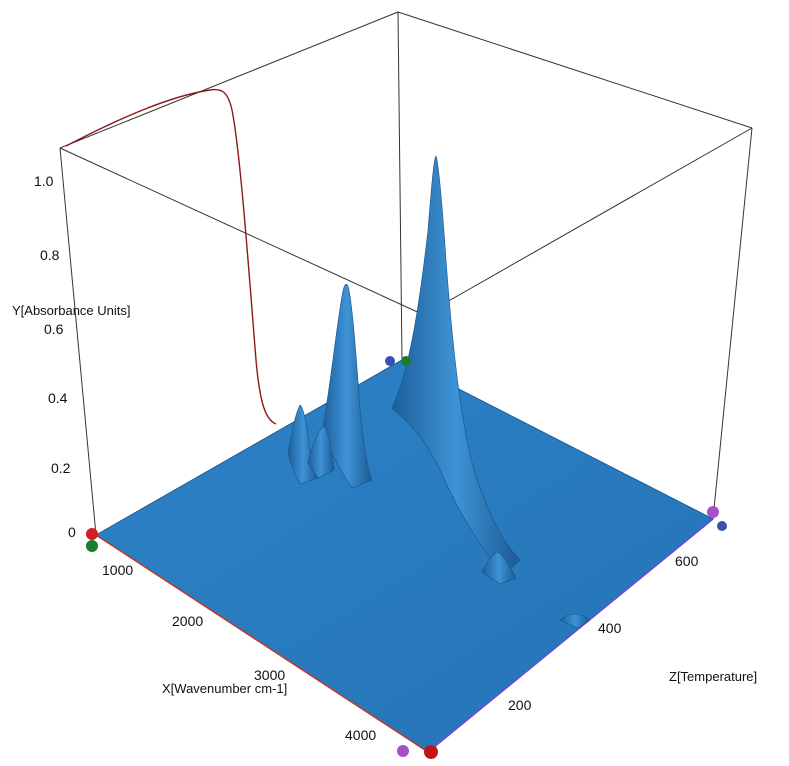 The width and height of the screenshot is (789, 766). What do you see at coordinates (575, 621) in the screenshot?
I see `ridge-shoulder` at bounding box center [575, 621].